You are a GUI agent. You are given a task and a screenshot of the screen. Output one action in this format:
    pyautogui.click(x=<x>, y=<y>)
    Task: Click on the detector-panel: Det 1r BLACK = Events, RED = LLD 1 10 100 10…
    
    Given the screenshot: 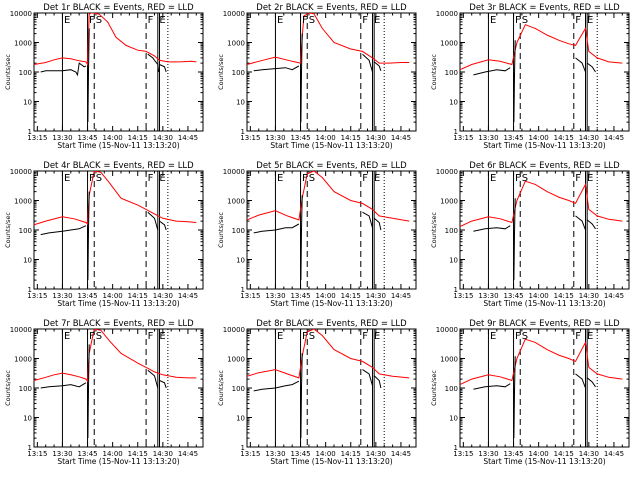 What is the action you would take?
    pyautogui.click(x=104, y=76)
    